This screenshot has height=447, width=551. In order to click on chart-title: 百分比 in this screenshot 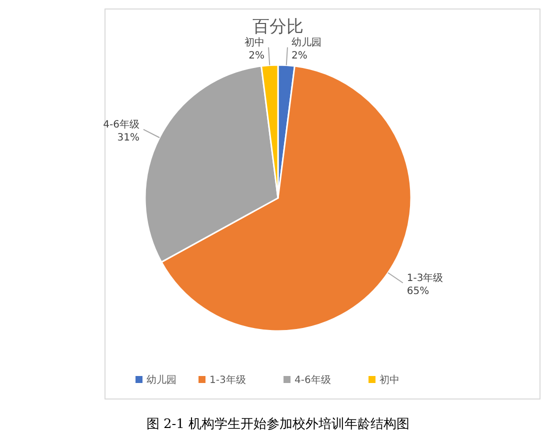, I will do `click(278, 27)`.